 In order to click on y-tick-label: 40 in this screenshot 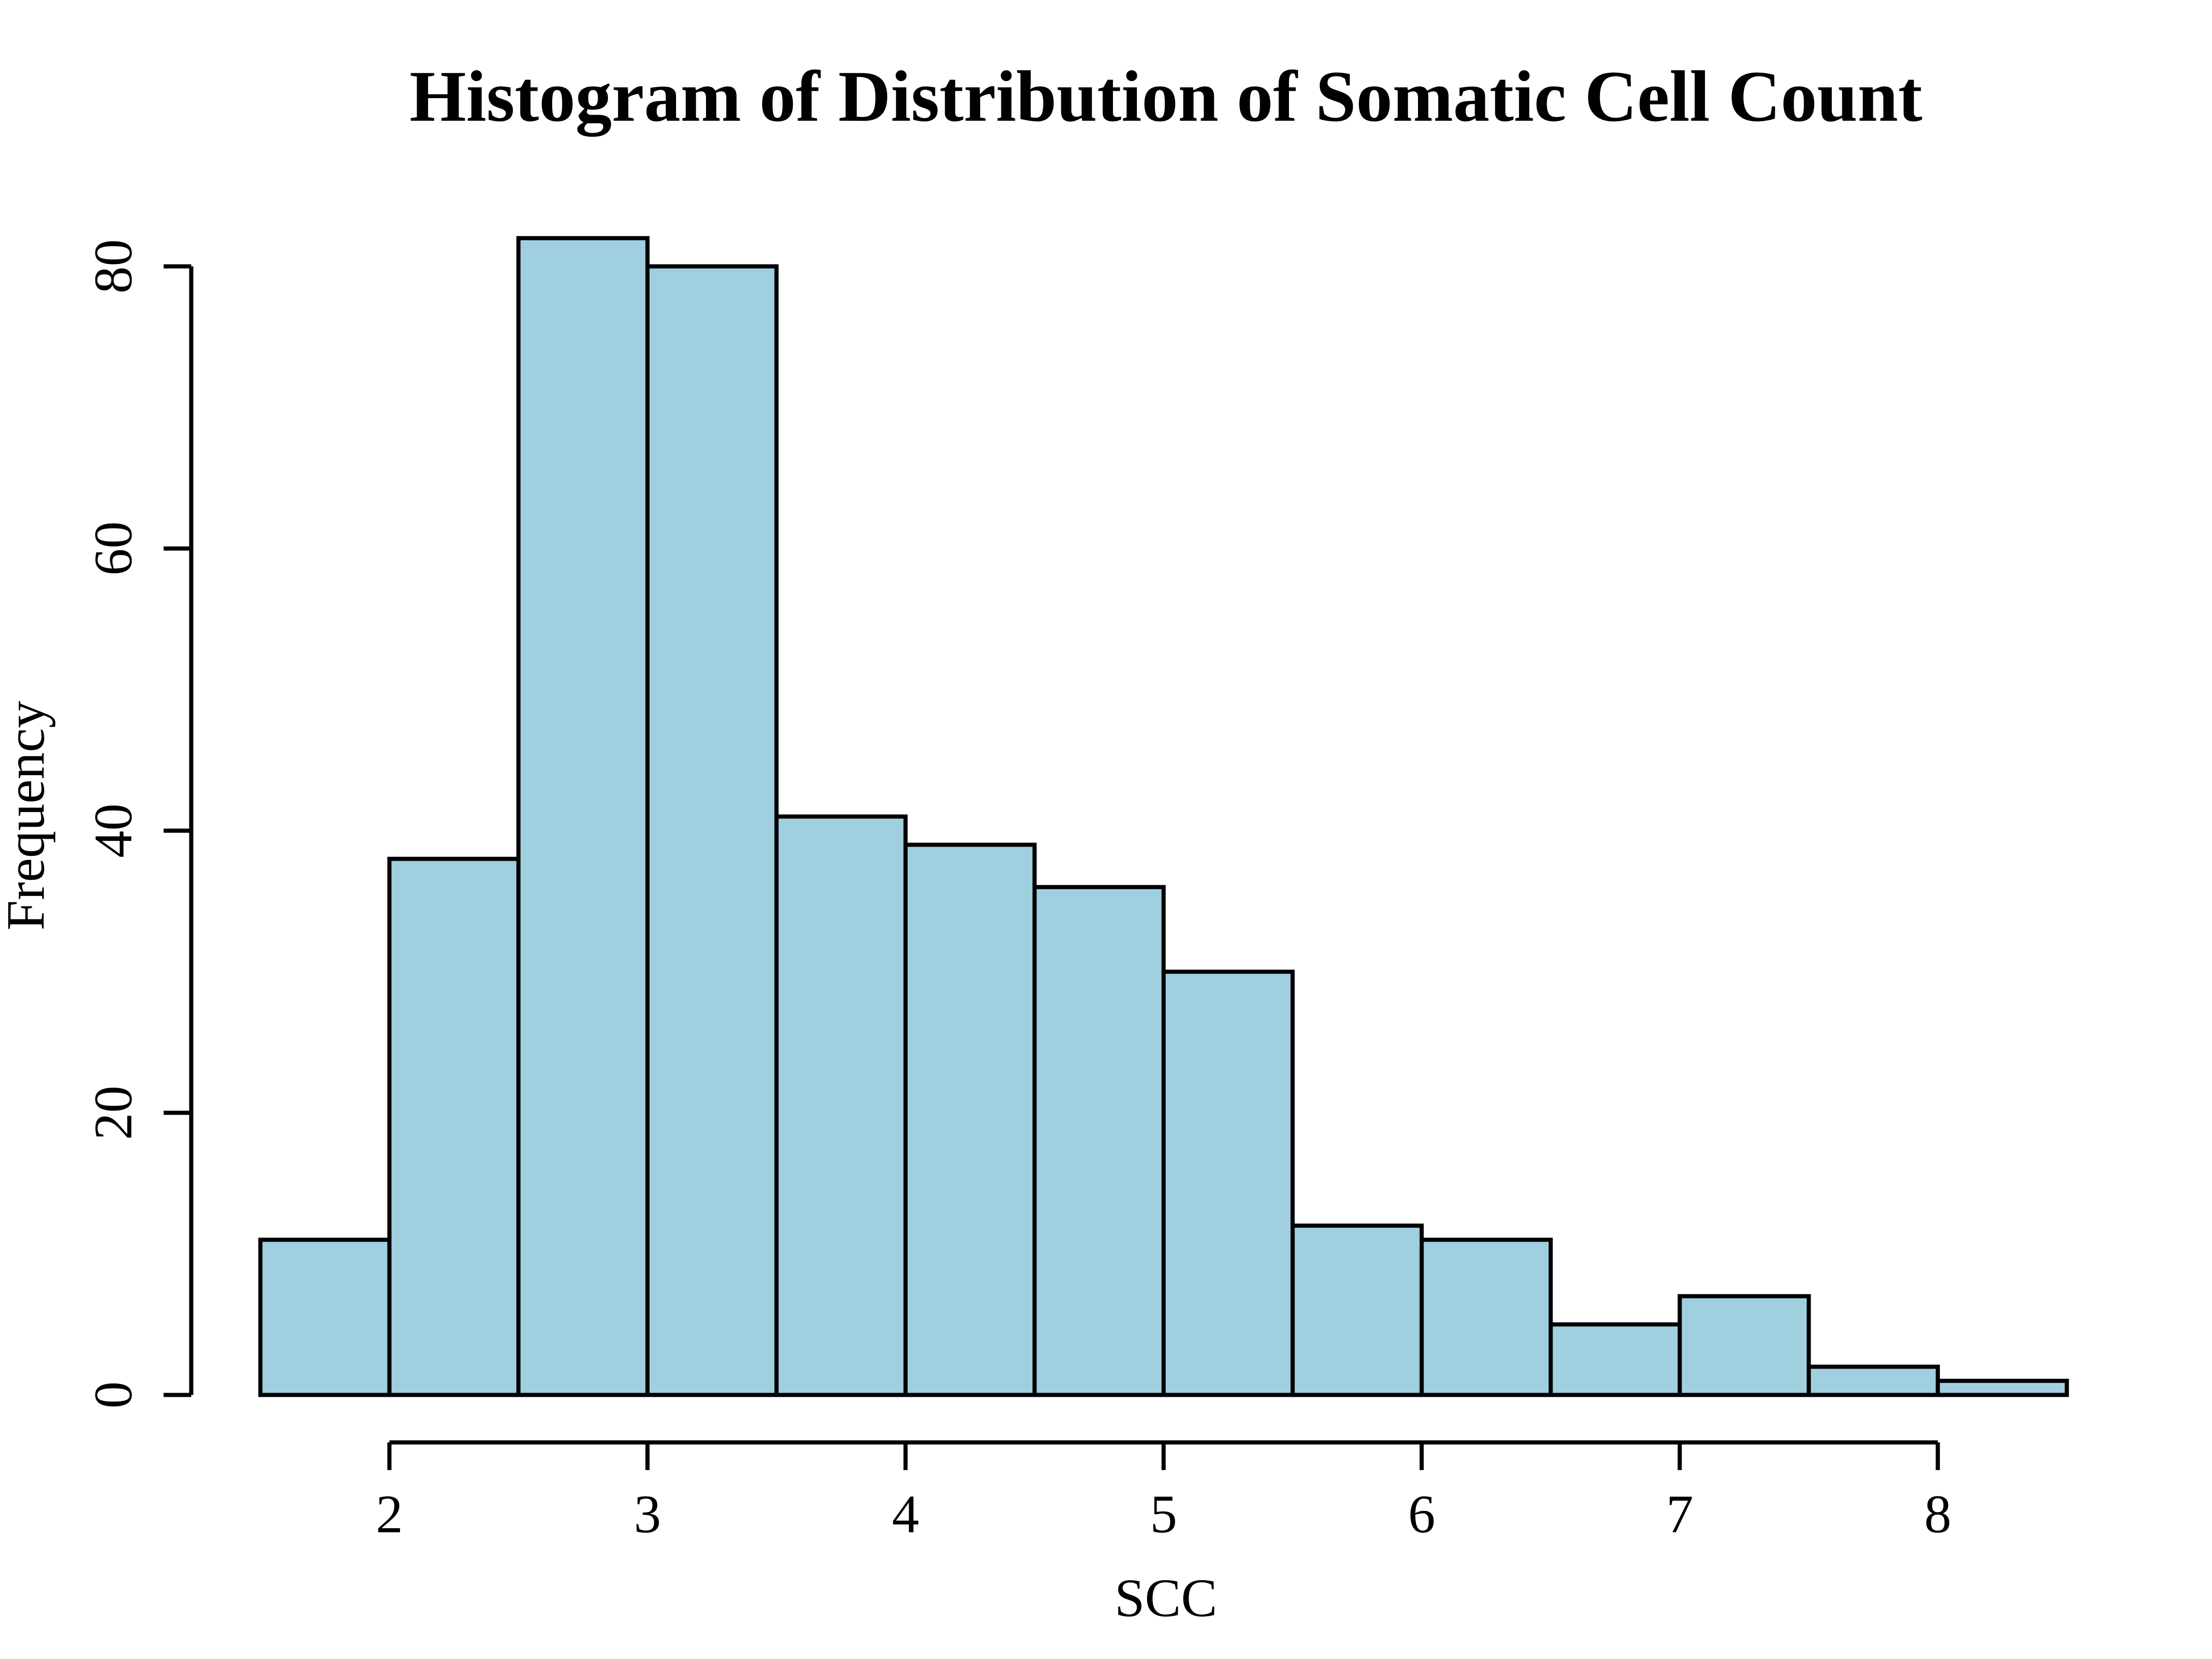, I will do `click(113, 831)`.